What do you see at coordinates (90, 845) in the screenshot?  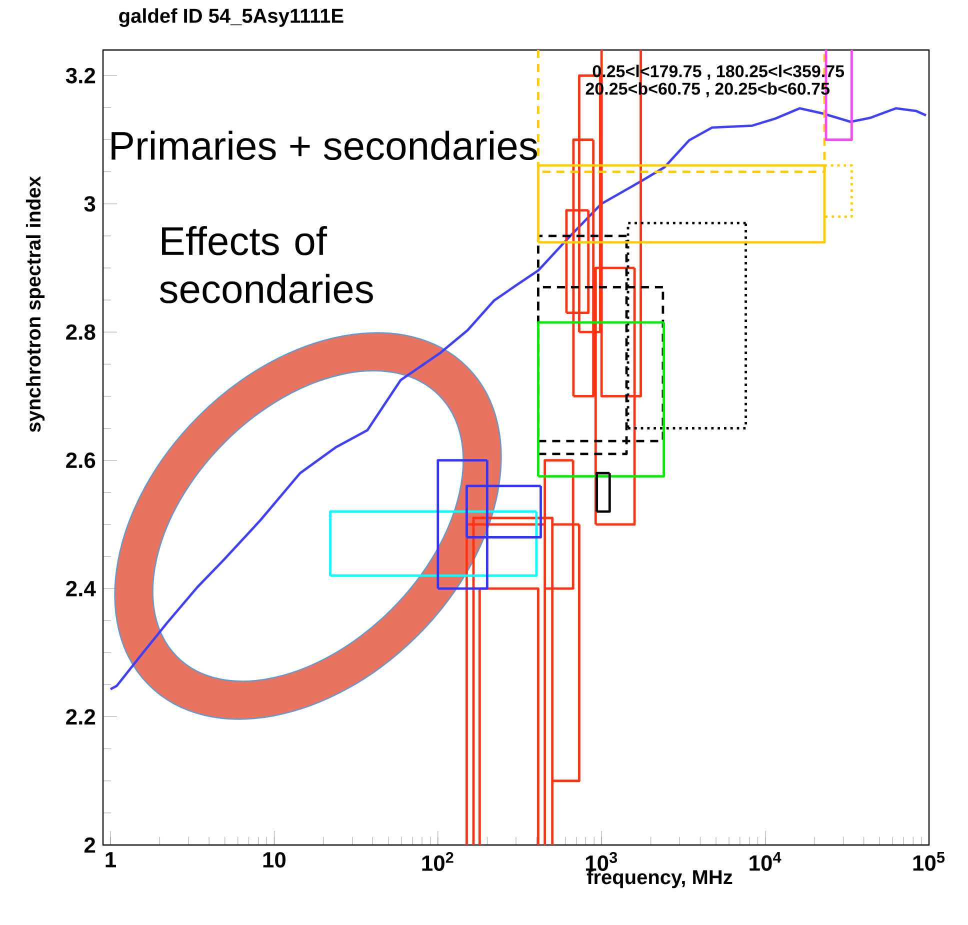 I see `y-tick-label: 2` at bounding box center [90, 845].